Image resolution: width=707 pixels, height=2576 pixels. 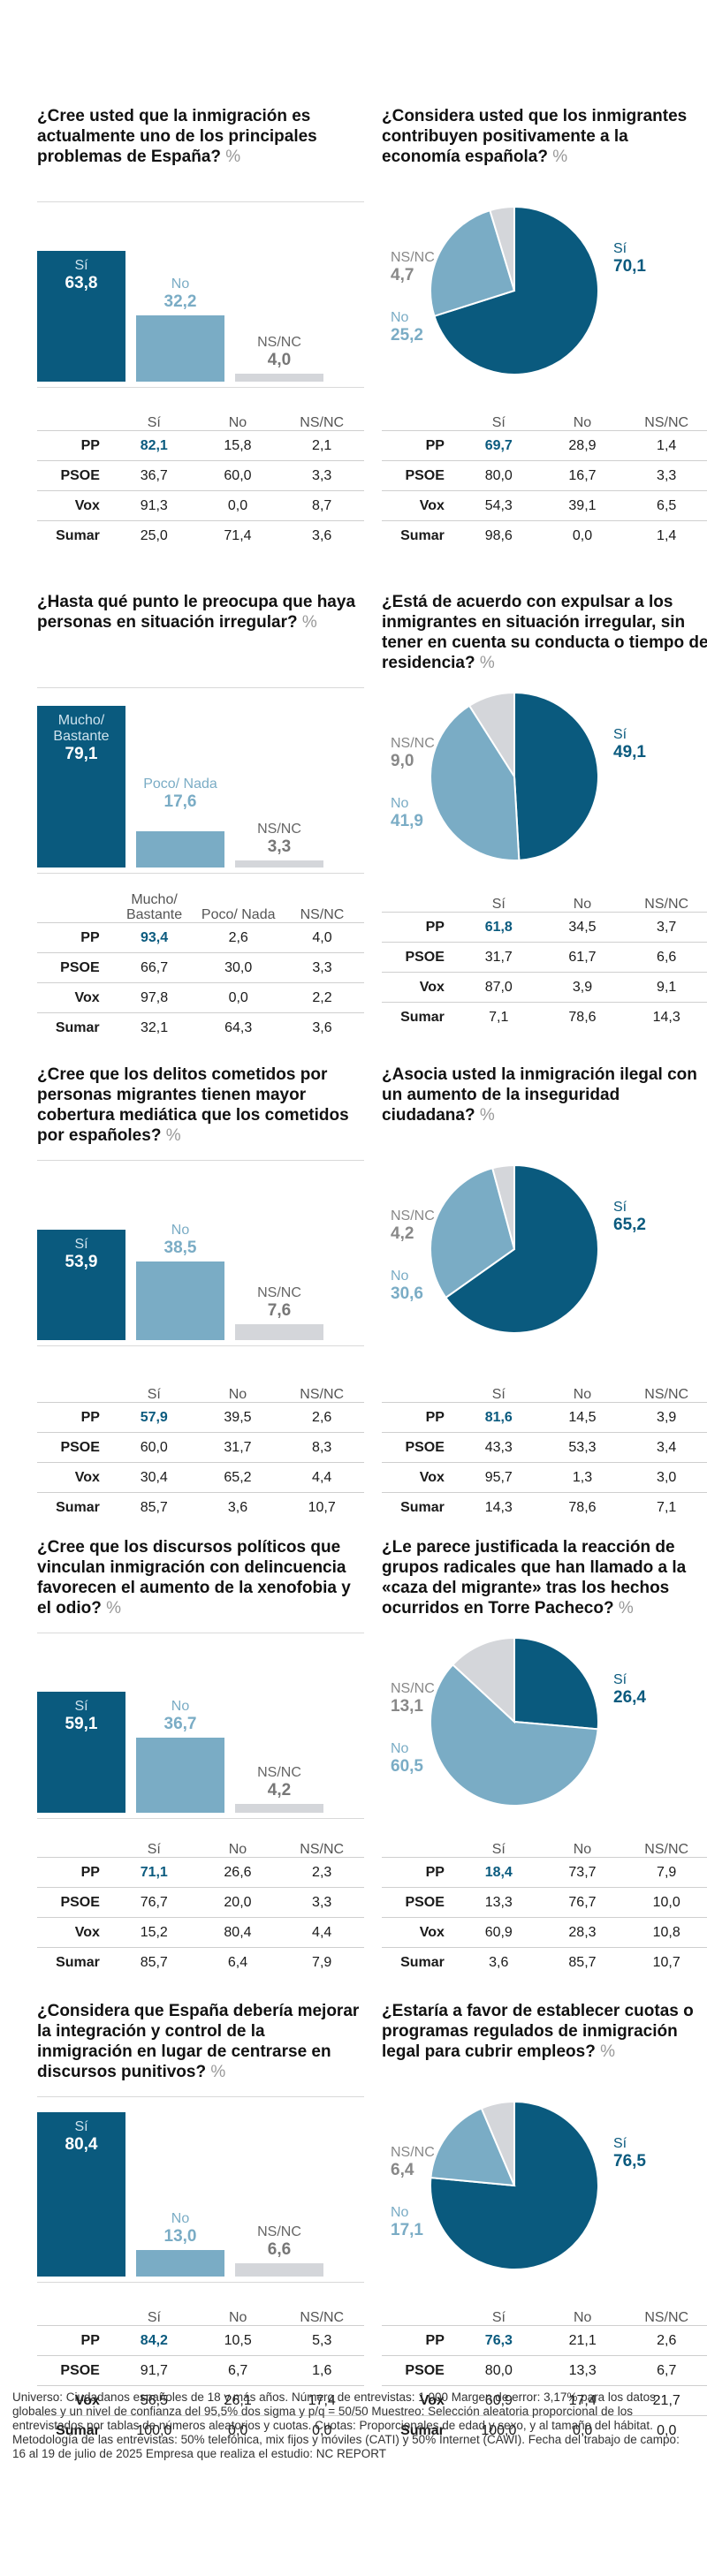 I want to click on party-name: Vox, so click(x=419, y=1932).